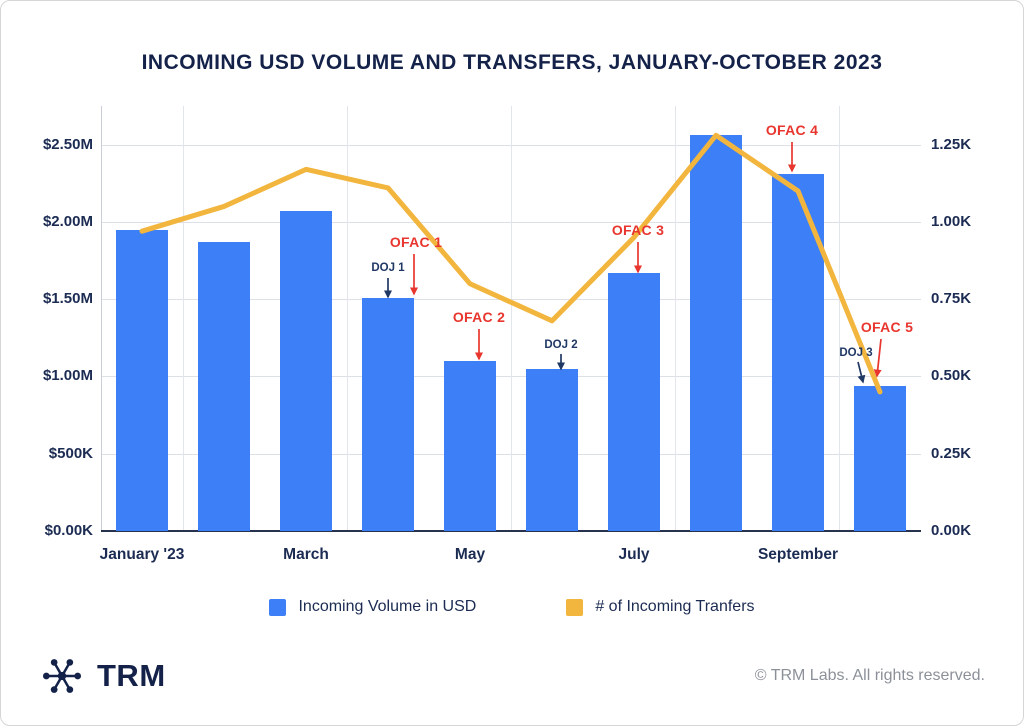 The height and width of the screenshot is (726, 1024). Describe the element at coordinates (634, 554) in the screenshot. I see `x-axis-label: July` at that location.